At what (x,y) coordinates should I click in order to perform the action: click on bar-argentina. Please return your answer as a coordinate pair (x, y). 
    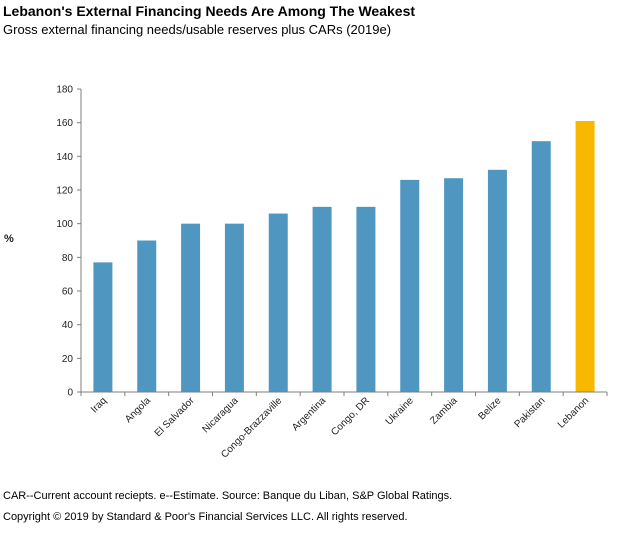
    Looking at the image, I should click on (322, 299).